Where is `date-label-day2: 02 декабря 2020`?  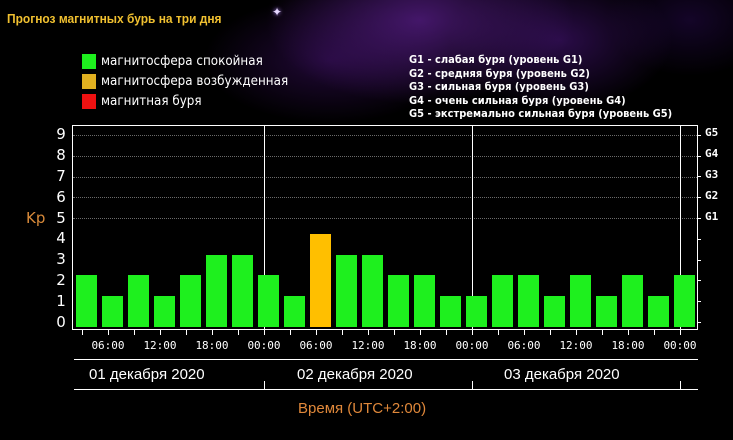 date-label-day2: 02 декабря 2020 is located at coordinates (355, 374).